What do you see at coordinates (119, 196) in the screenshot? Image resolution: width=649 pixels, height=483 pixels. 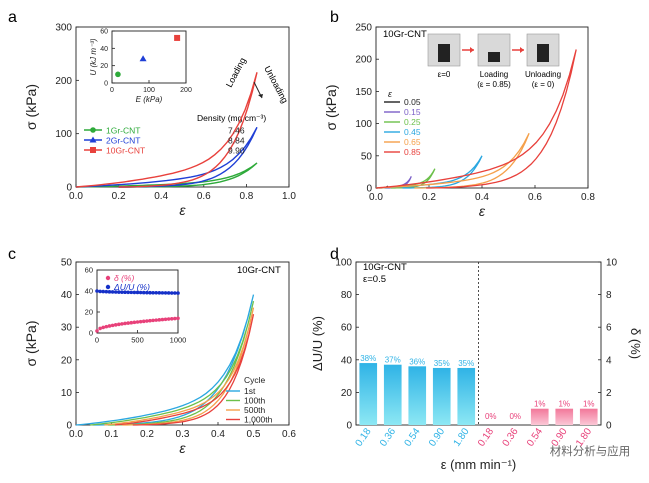 I see `panel-a-xtick-label: 0.2` at bounding box center [119, 196].